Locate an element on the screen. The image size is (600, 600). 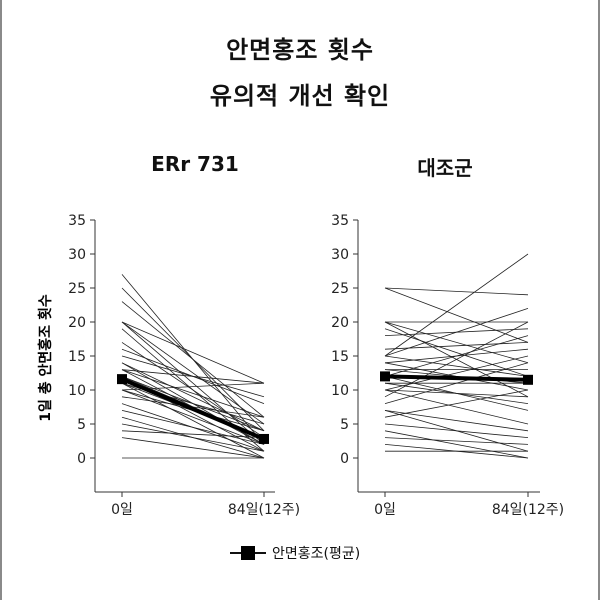
legend-mean-square is located at coordinates (248, 553).